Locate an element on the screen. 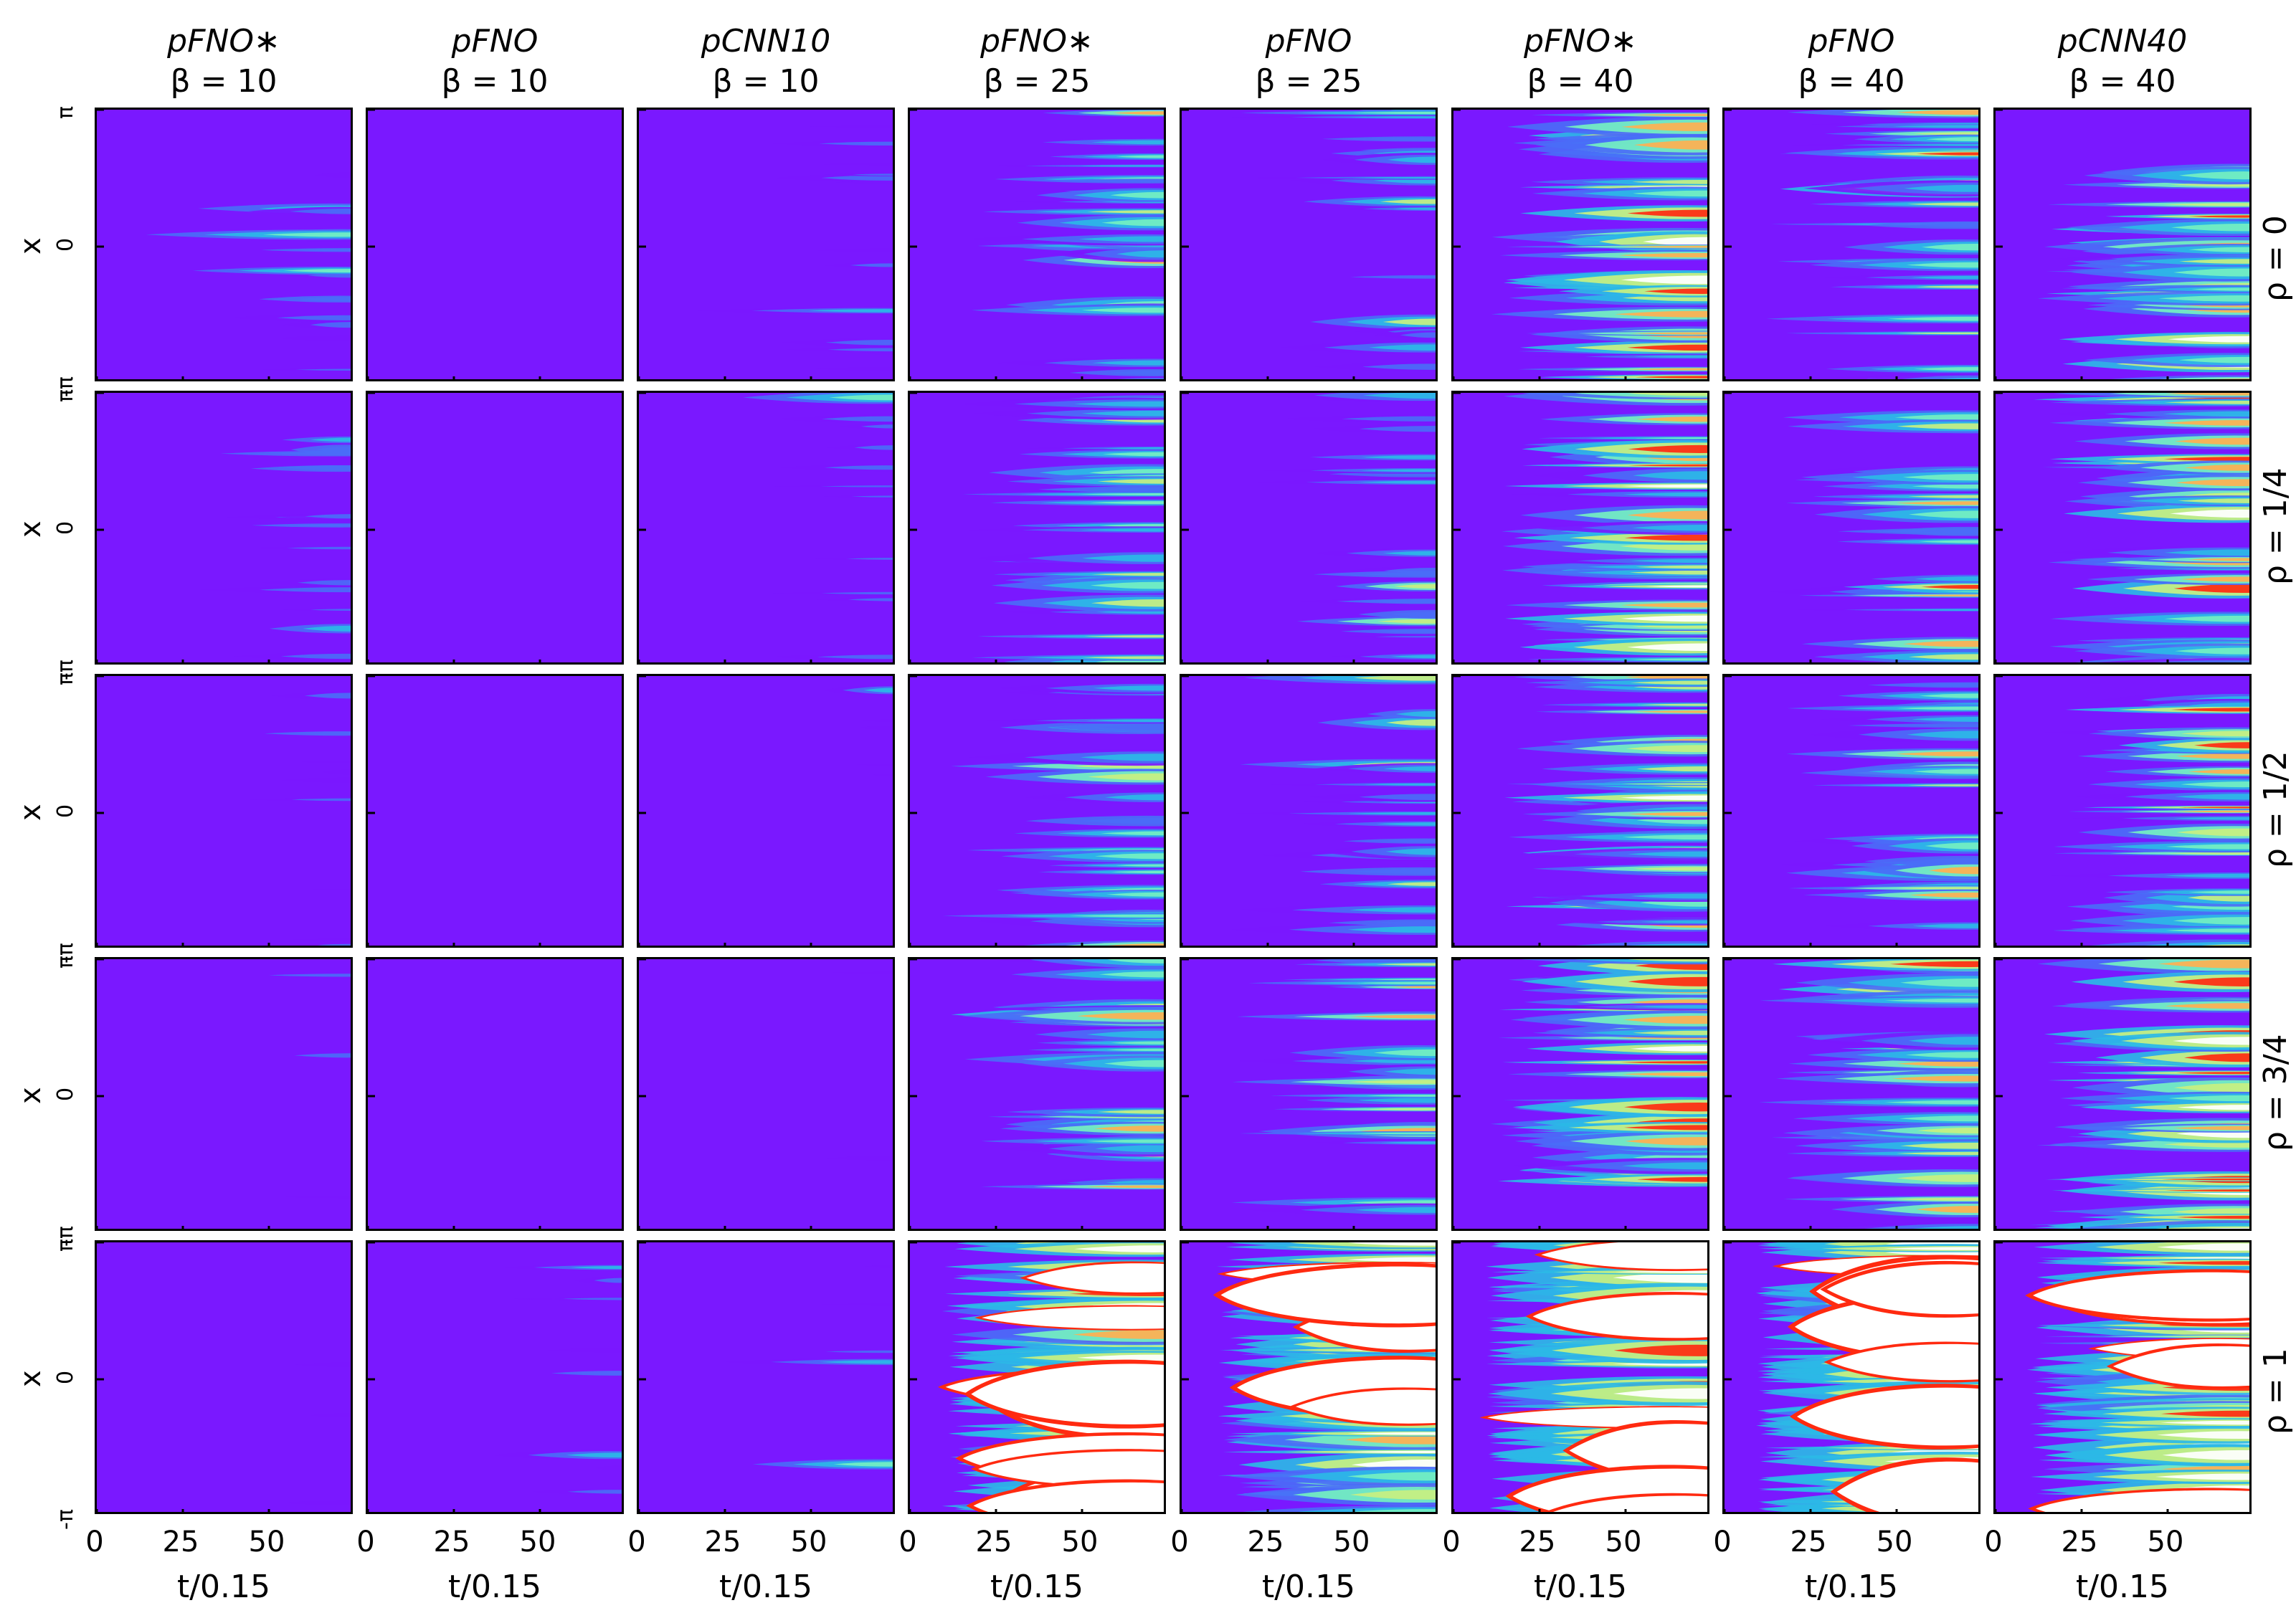 This screenshot has height=1613, width=2296. beta-value: β = 40 is located at coordinates (2122, 81).